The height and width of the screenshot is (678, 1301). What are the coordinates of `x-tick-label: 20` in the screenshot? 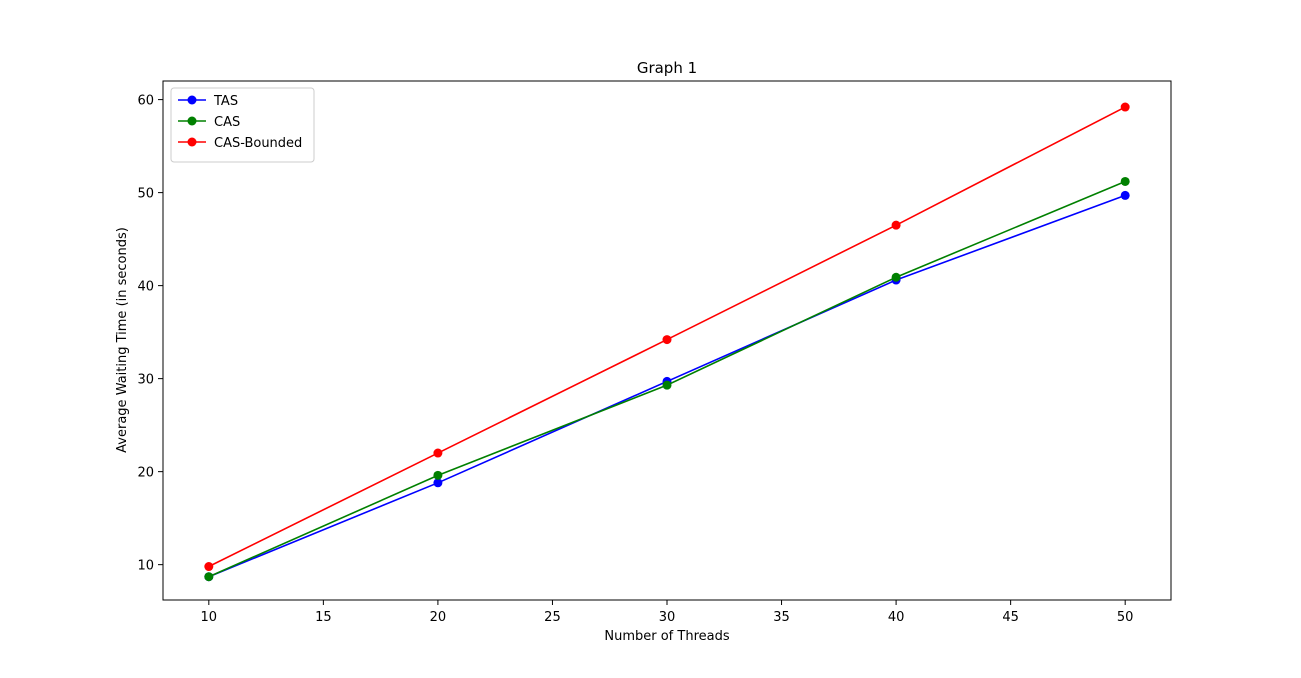 It's located at (438, 617).